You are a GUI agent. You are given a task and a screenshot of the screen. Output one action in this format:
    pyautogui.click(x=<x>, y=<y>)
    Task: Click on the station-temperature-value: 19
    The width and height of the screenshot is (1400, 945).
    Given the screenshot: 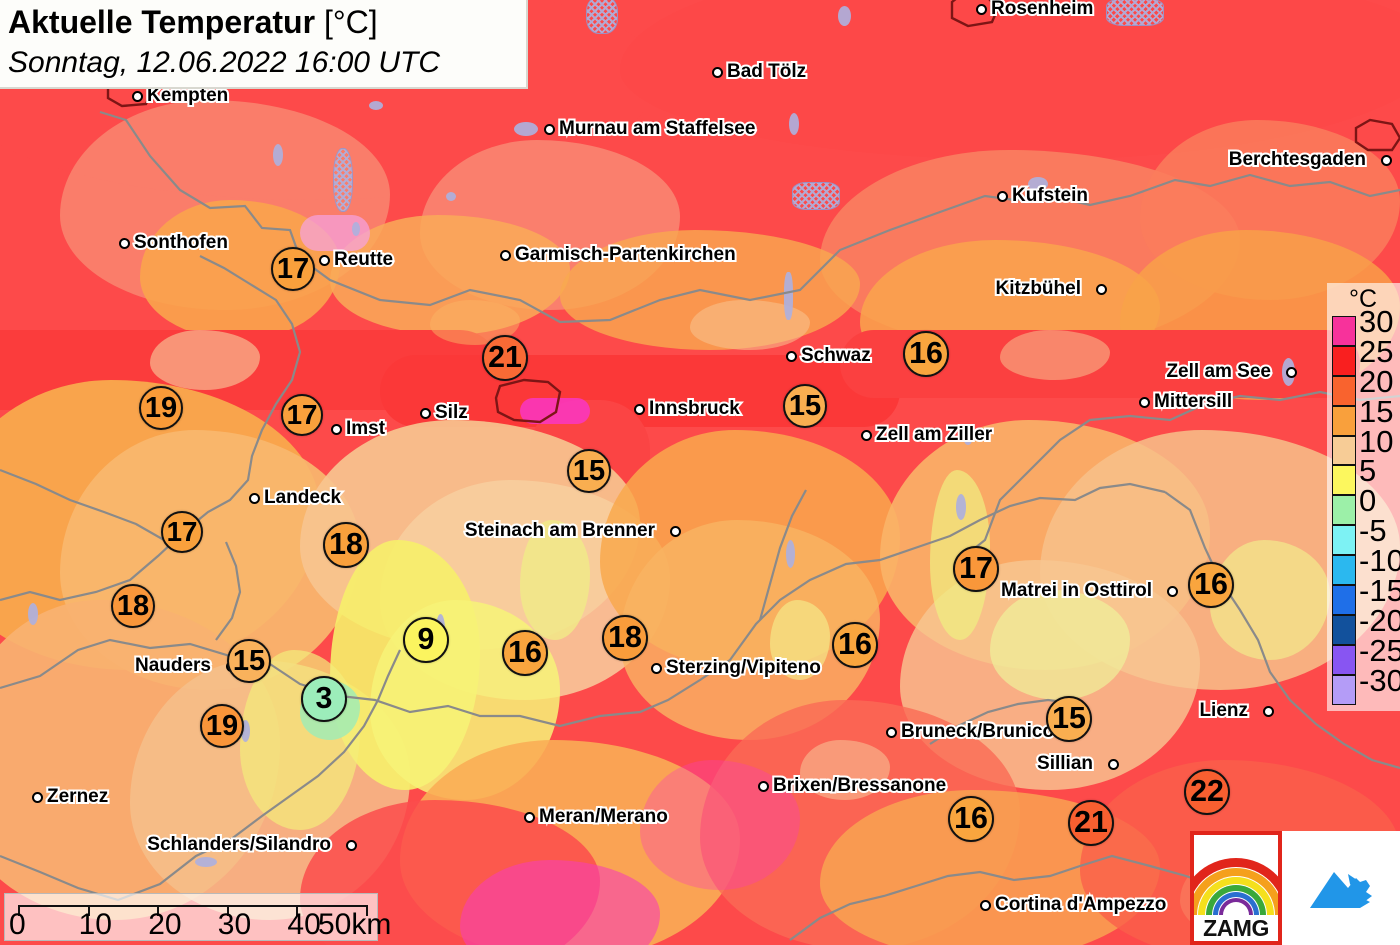 What is the action you would take?
    pyautogui.click(x=222, y=725)
    